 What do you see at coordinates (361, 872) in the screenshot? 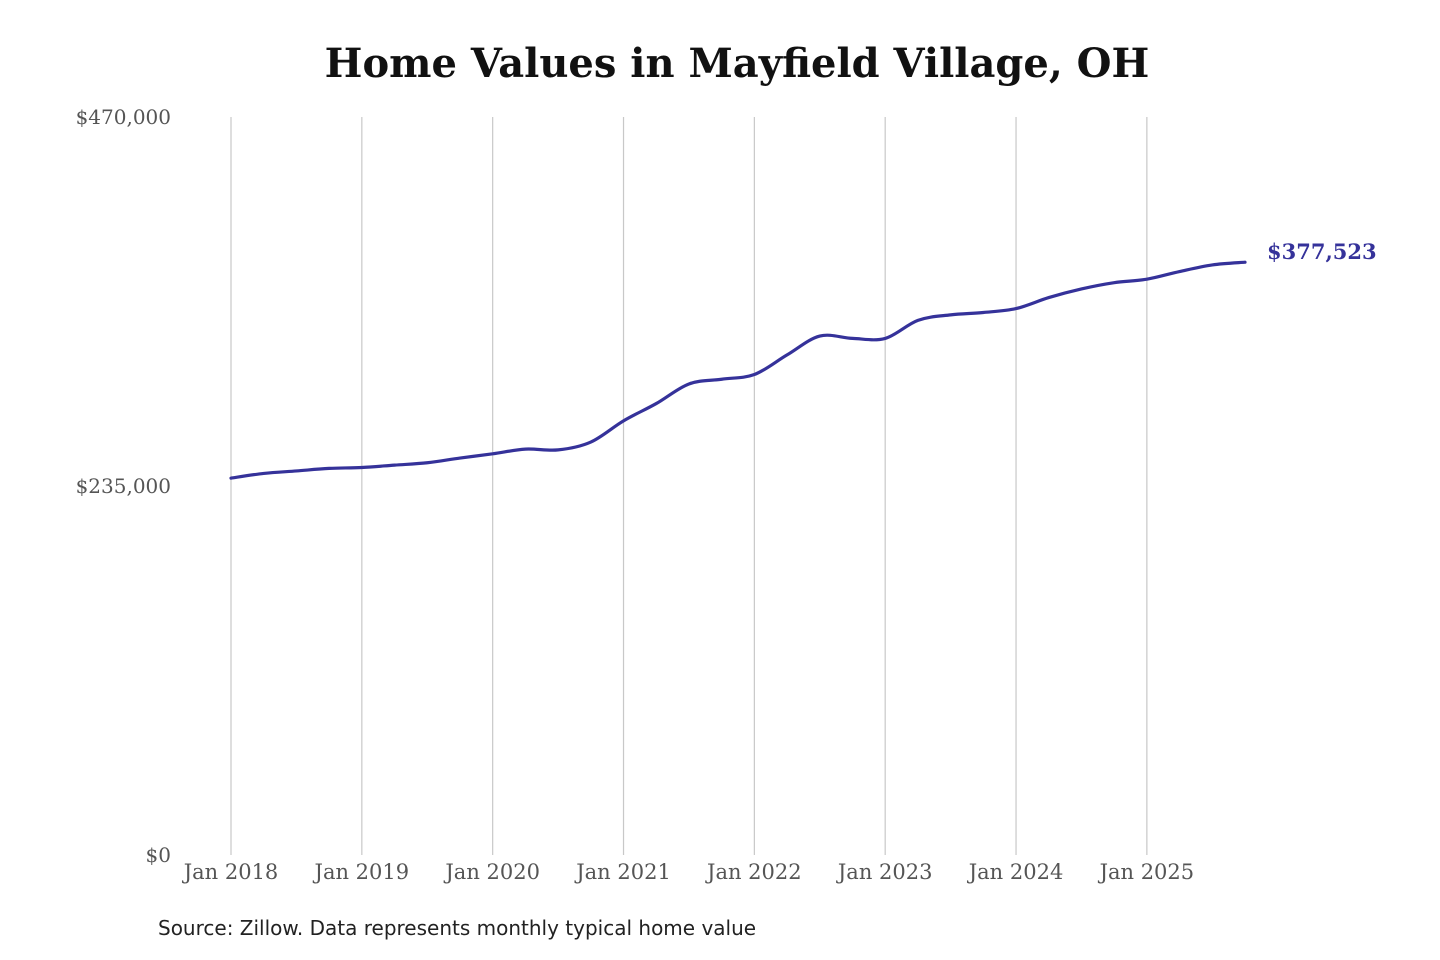
I see `x-tick-label: Jan 2019` at bounding box center [361, 872].